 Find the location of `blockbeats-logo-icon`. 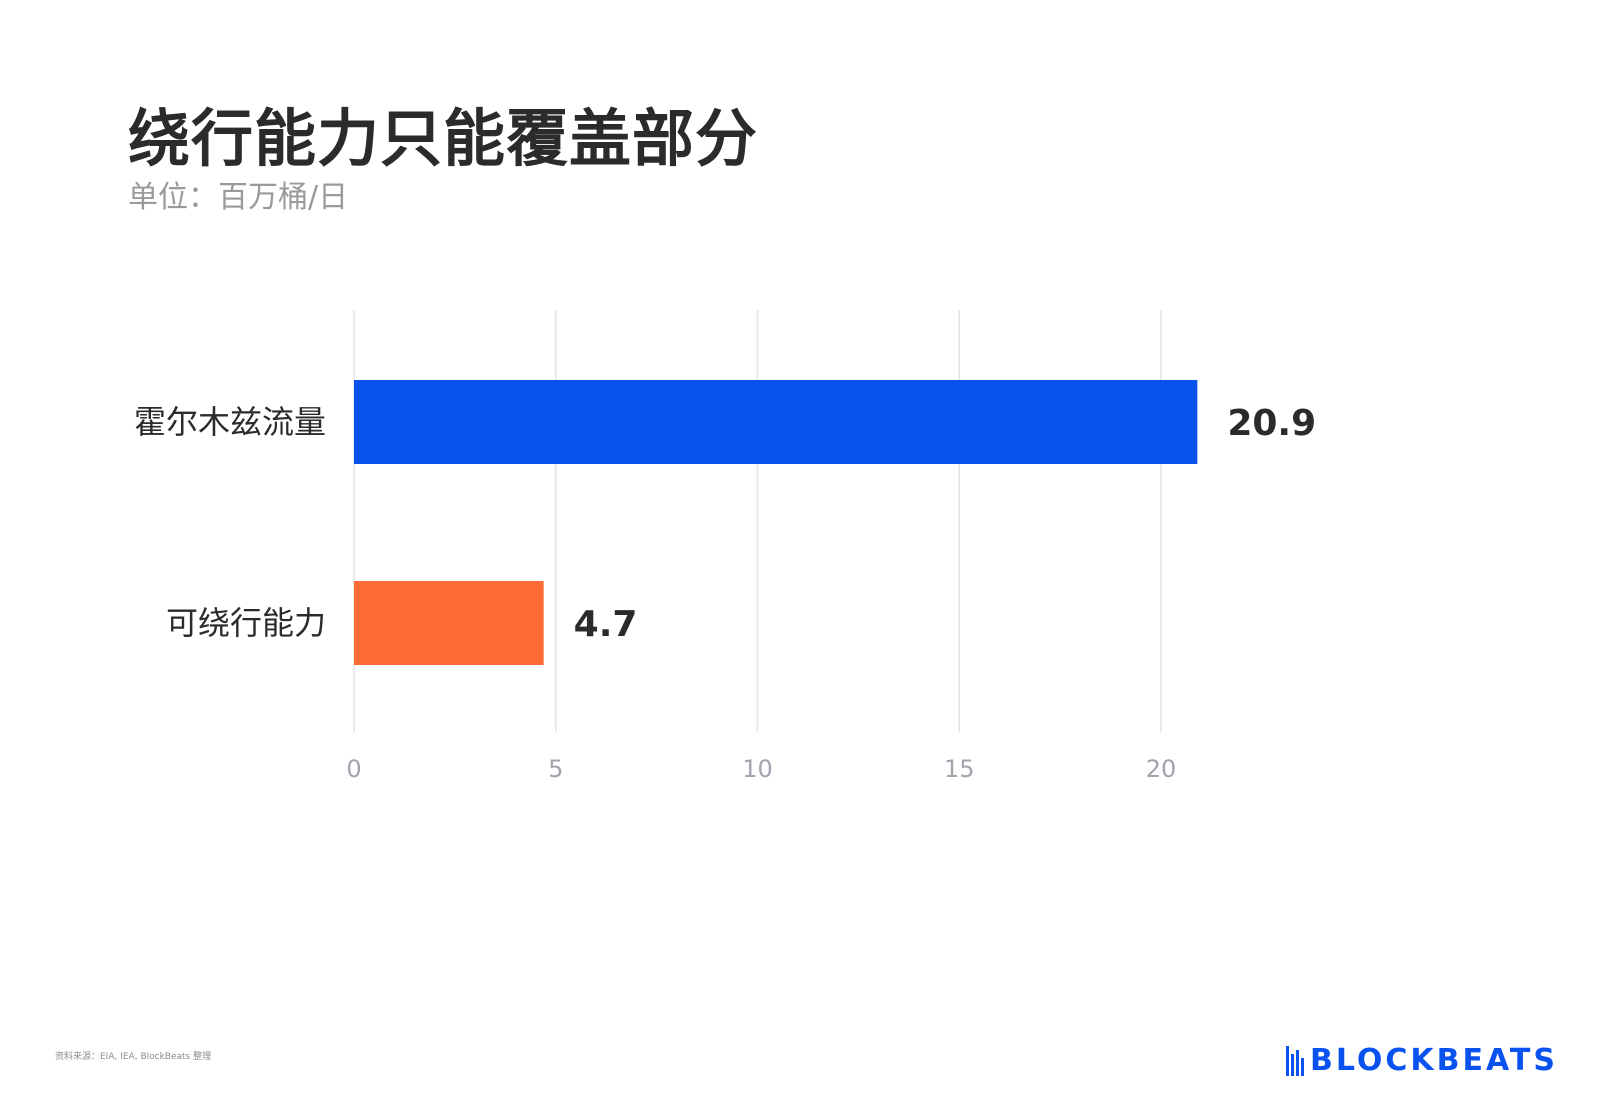

blockbeats-logo-icon is located at coordinates (1295, 1061).